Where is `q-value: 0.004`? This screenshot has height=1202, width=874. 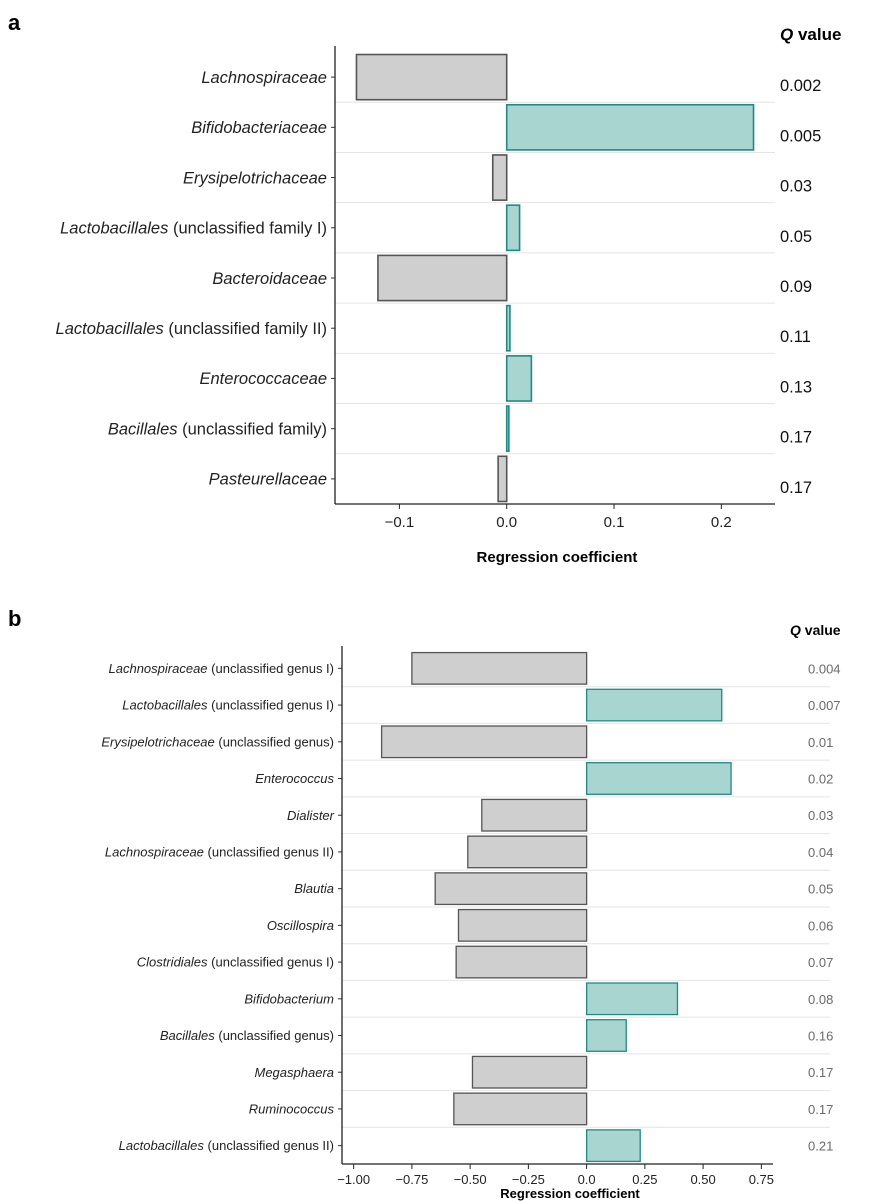
q-value: 0.004 is located at coordinates (824, 668).